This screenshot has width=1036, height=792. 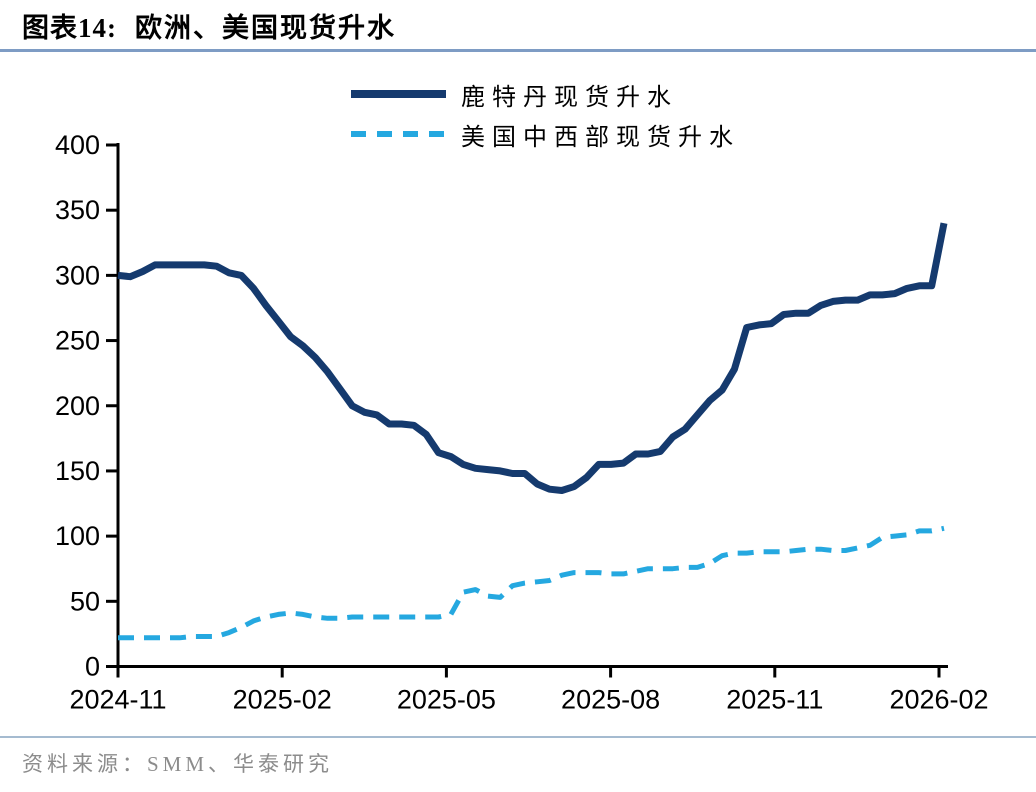 I want to click on legend-item-midwest: 美国中西部现货升水, so click(x=545, y=134).